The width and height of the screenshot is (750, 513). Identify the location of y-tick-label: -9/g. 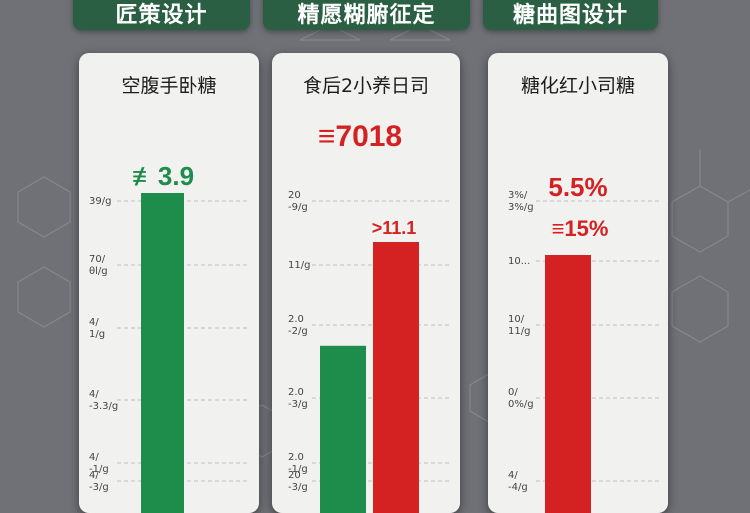
(298, 207).